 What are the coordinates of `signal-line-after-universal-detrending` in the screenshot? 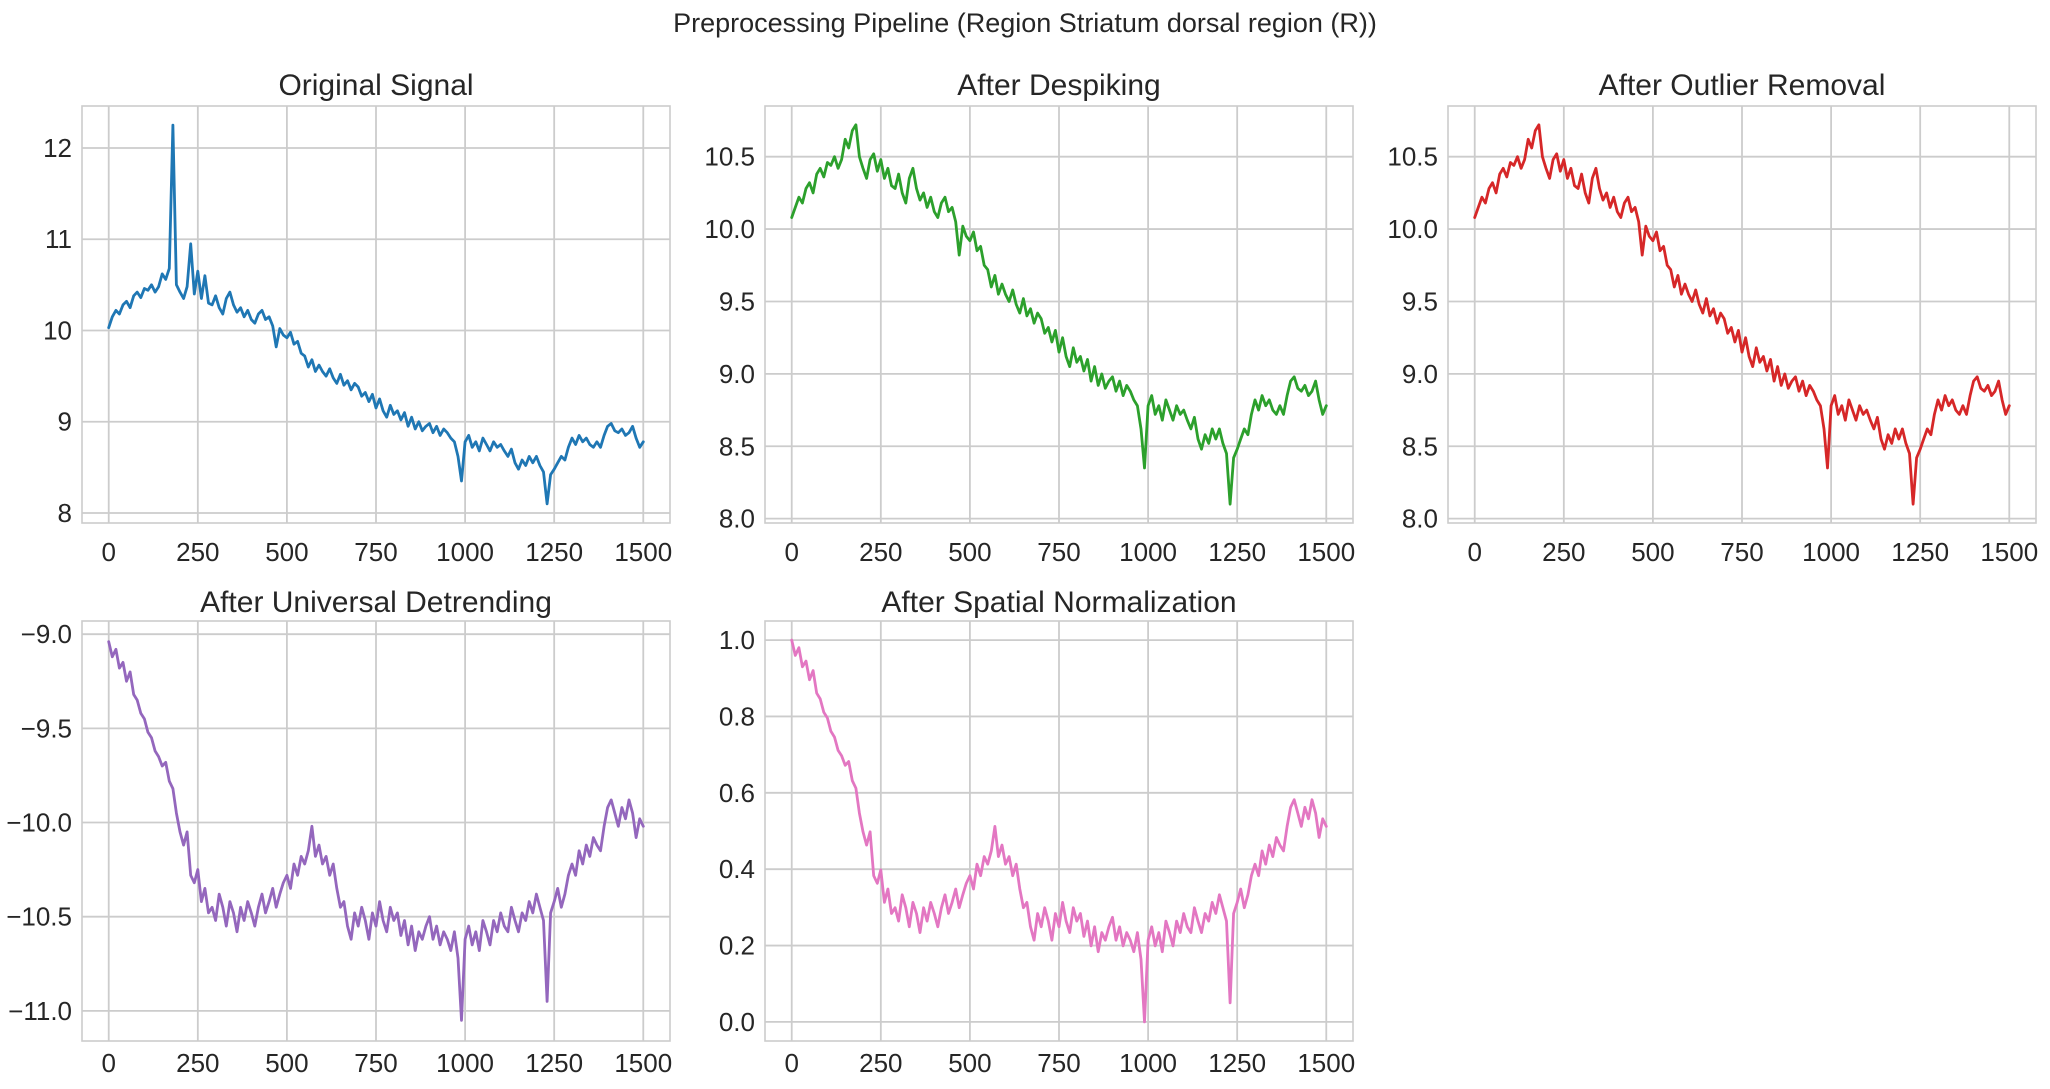 It's located at (376, 831).